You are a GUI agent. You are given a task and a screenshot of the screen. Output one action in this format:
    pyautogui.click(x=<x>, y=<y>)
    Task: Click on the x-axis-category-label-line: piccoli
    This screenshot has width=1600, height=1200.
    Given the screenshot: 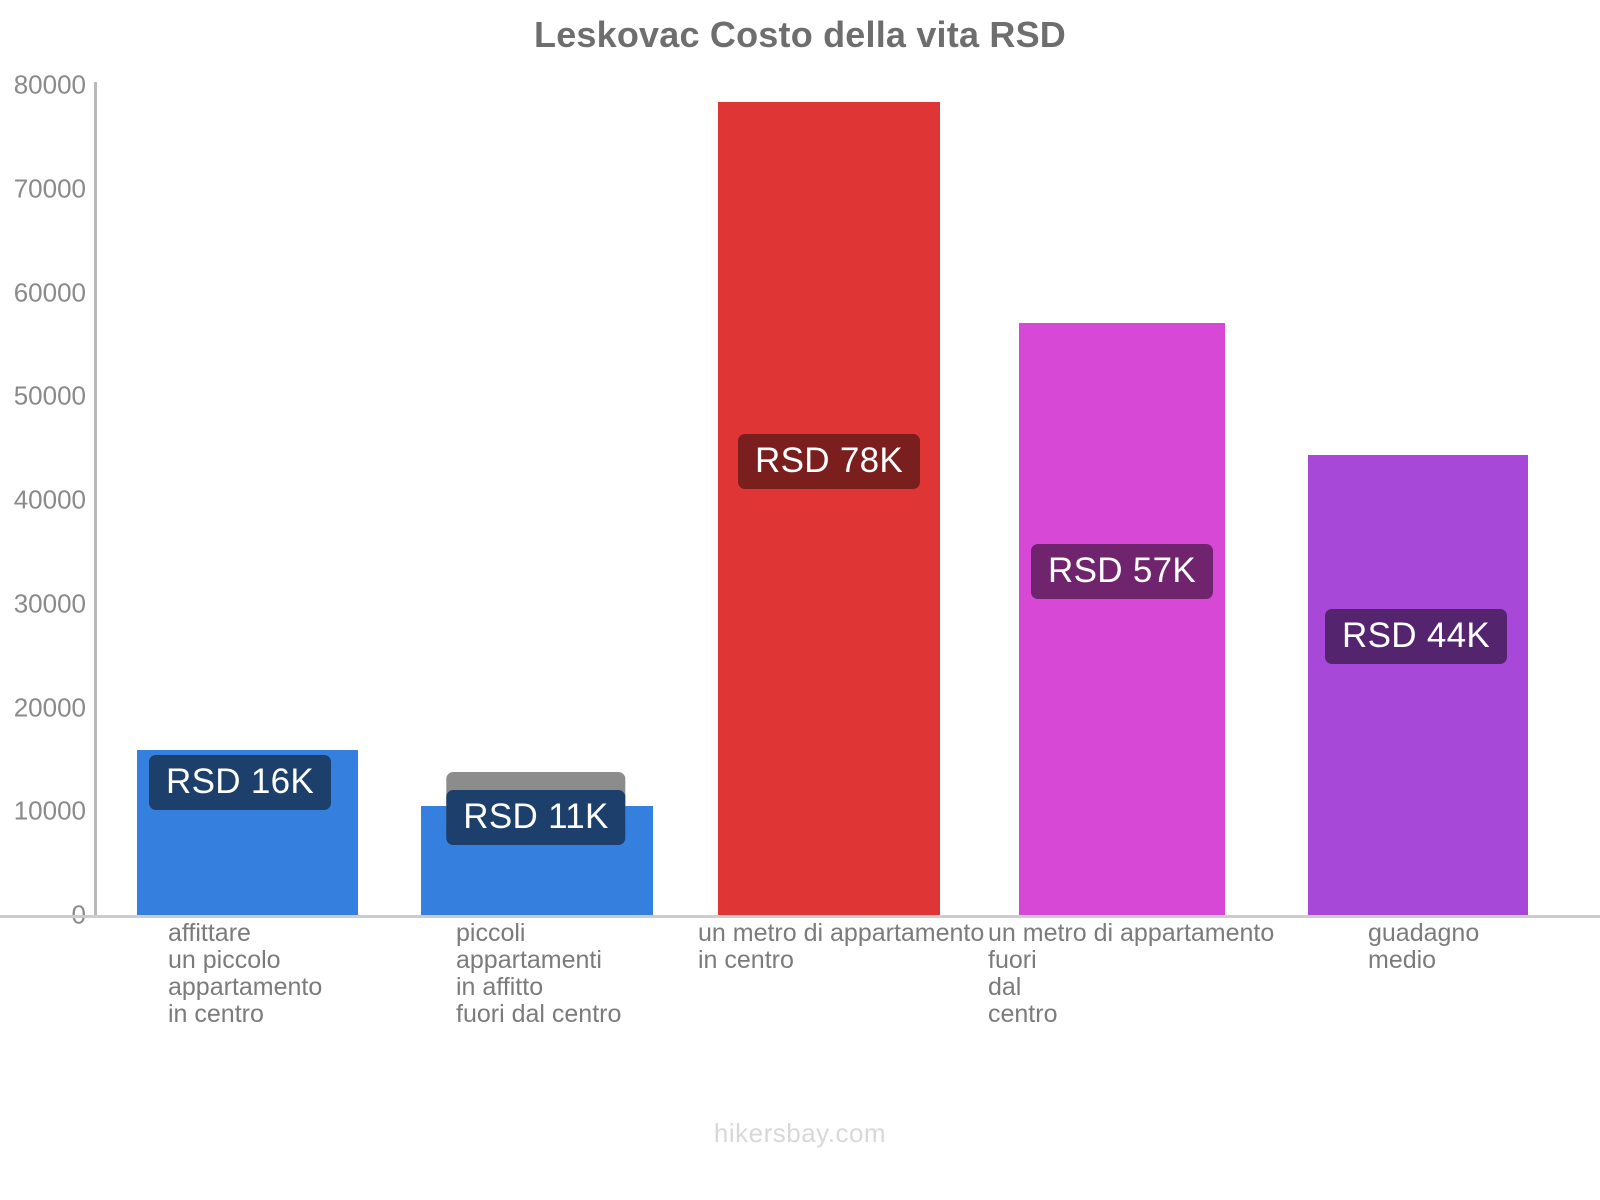 What is the action you would take?
    pyautogui.click(x=491, y=933)
    